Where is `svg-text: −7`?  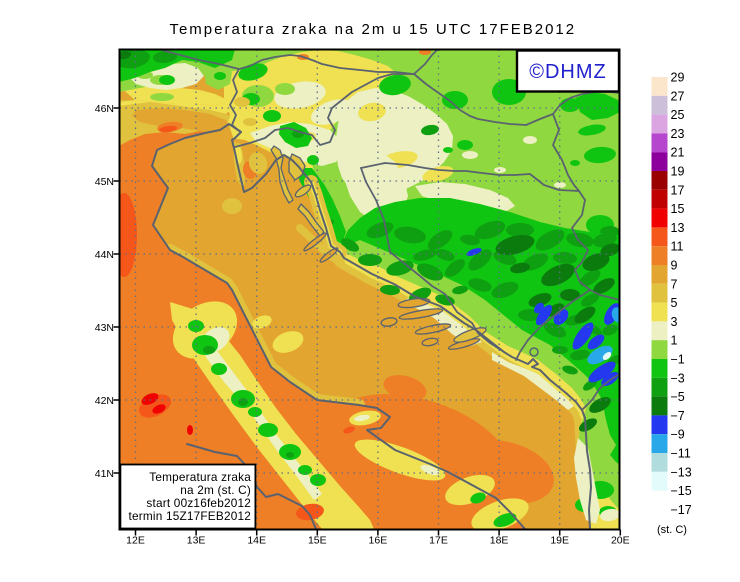 svg-text: −7 is located at coordinates (678, 416).